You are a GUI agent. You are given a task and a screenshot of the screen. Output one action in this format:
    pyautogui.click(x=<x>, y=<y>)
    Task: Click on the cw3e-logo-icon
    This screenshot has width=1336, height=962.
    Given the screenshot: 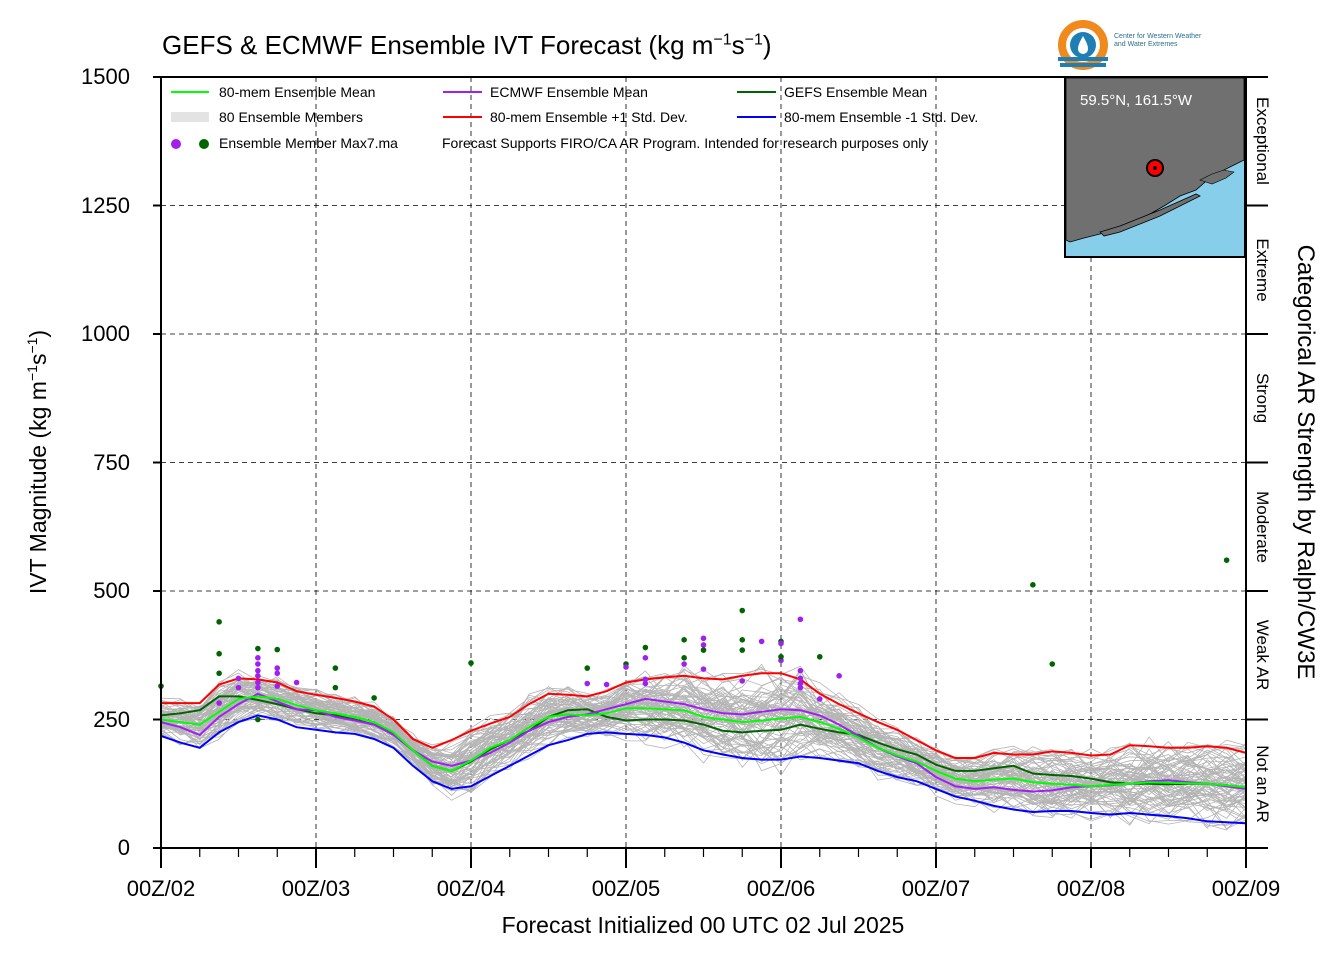 What is the action you would take?
    pyautogui.click(x=1083, y=45)
    